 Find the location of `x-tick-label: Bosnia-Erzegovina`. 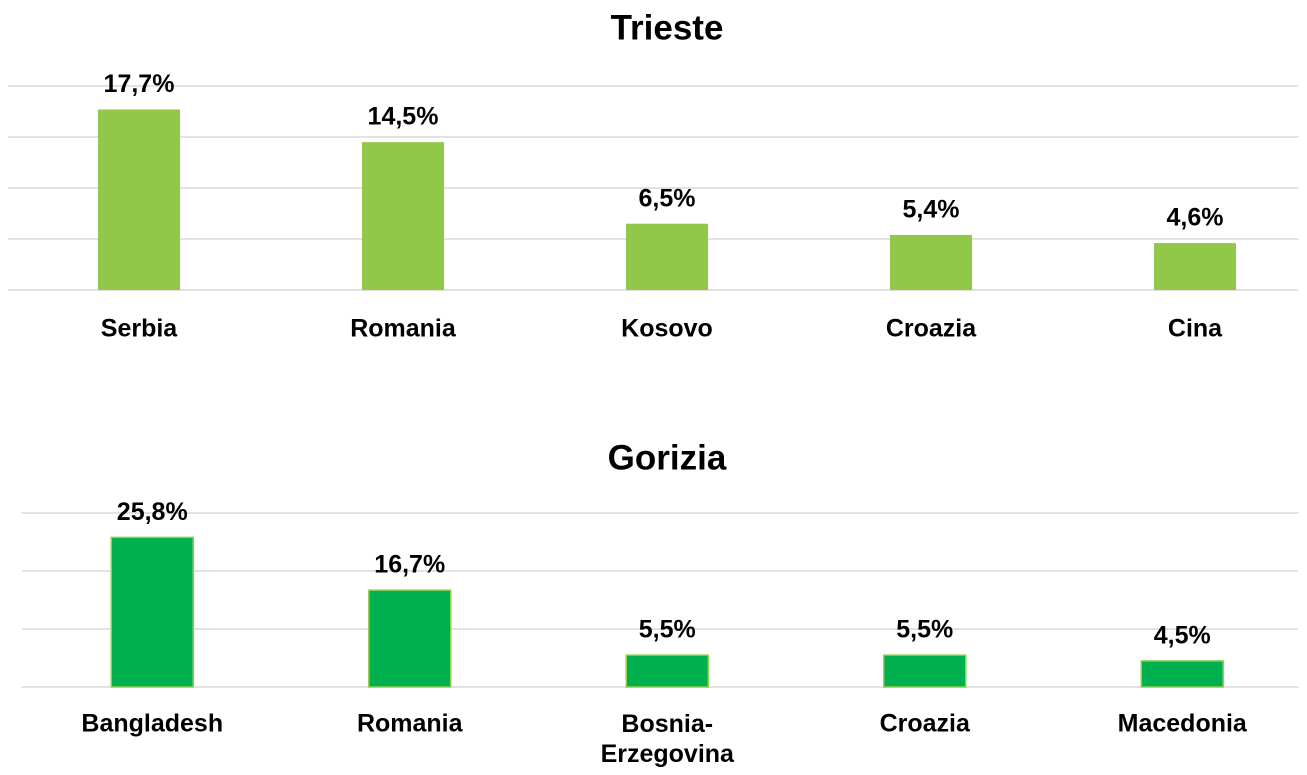

x-tick-label: Bosnia-Erzegovina is located at coordinates (668, 739).